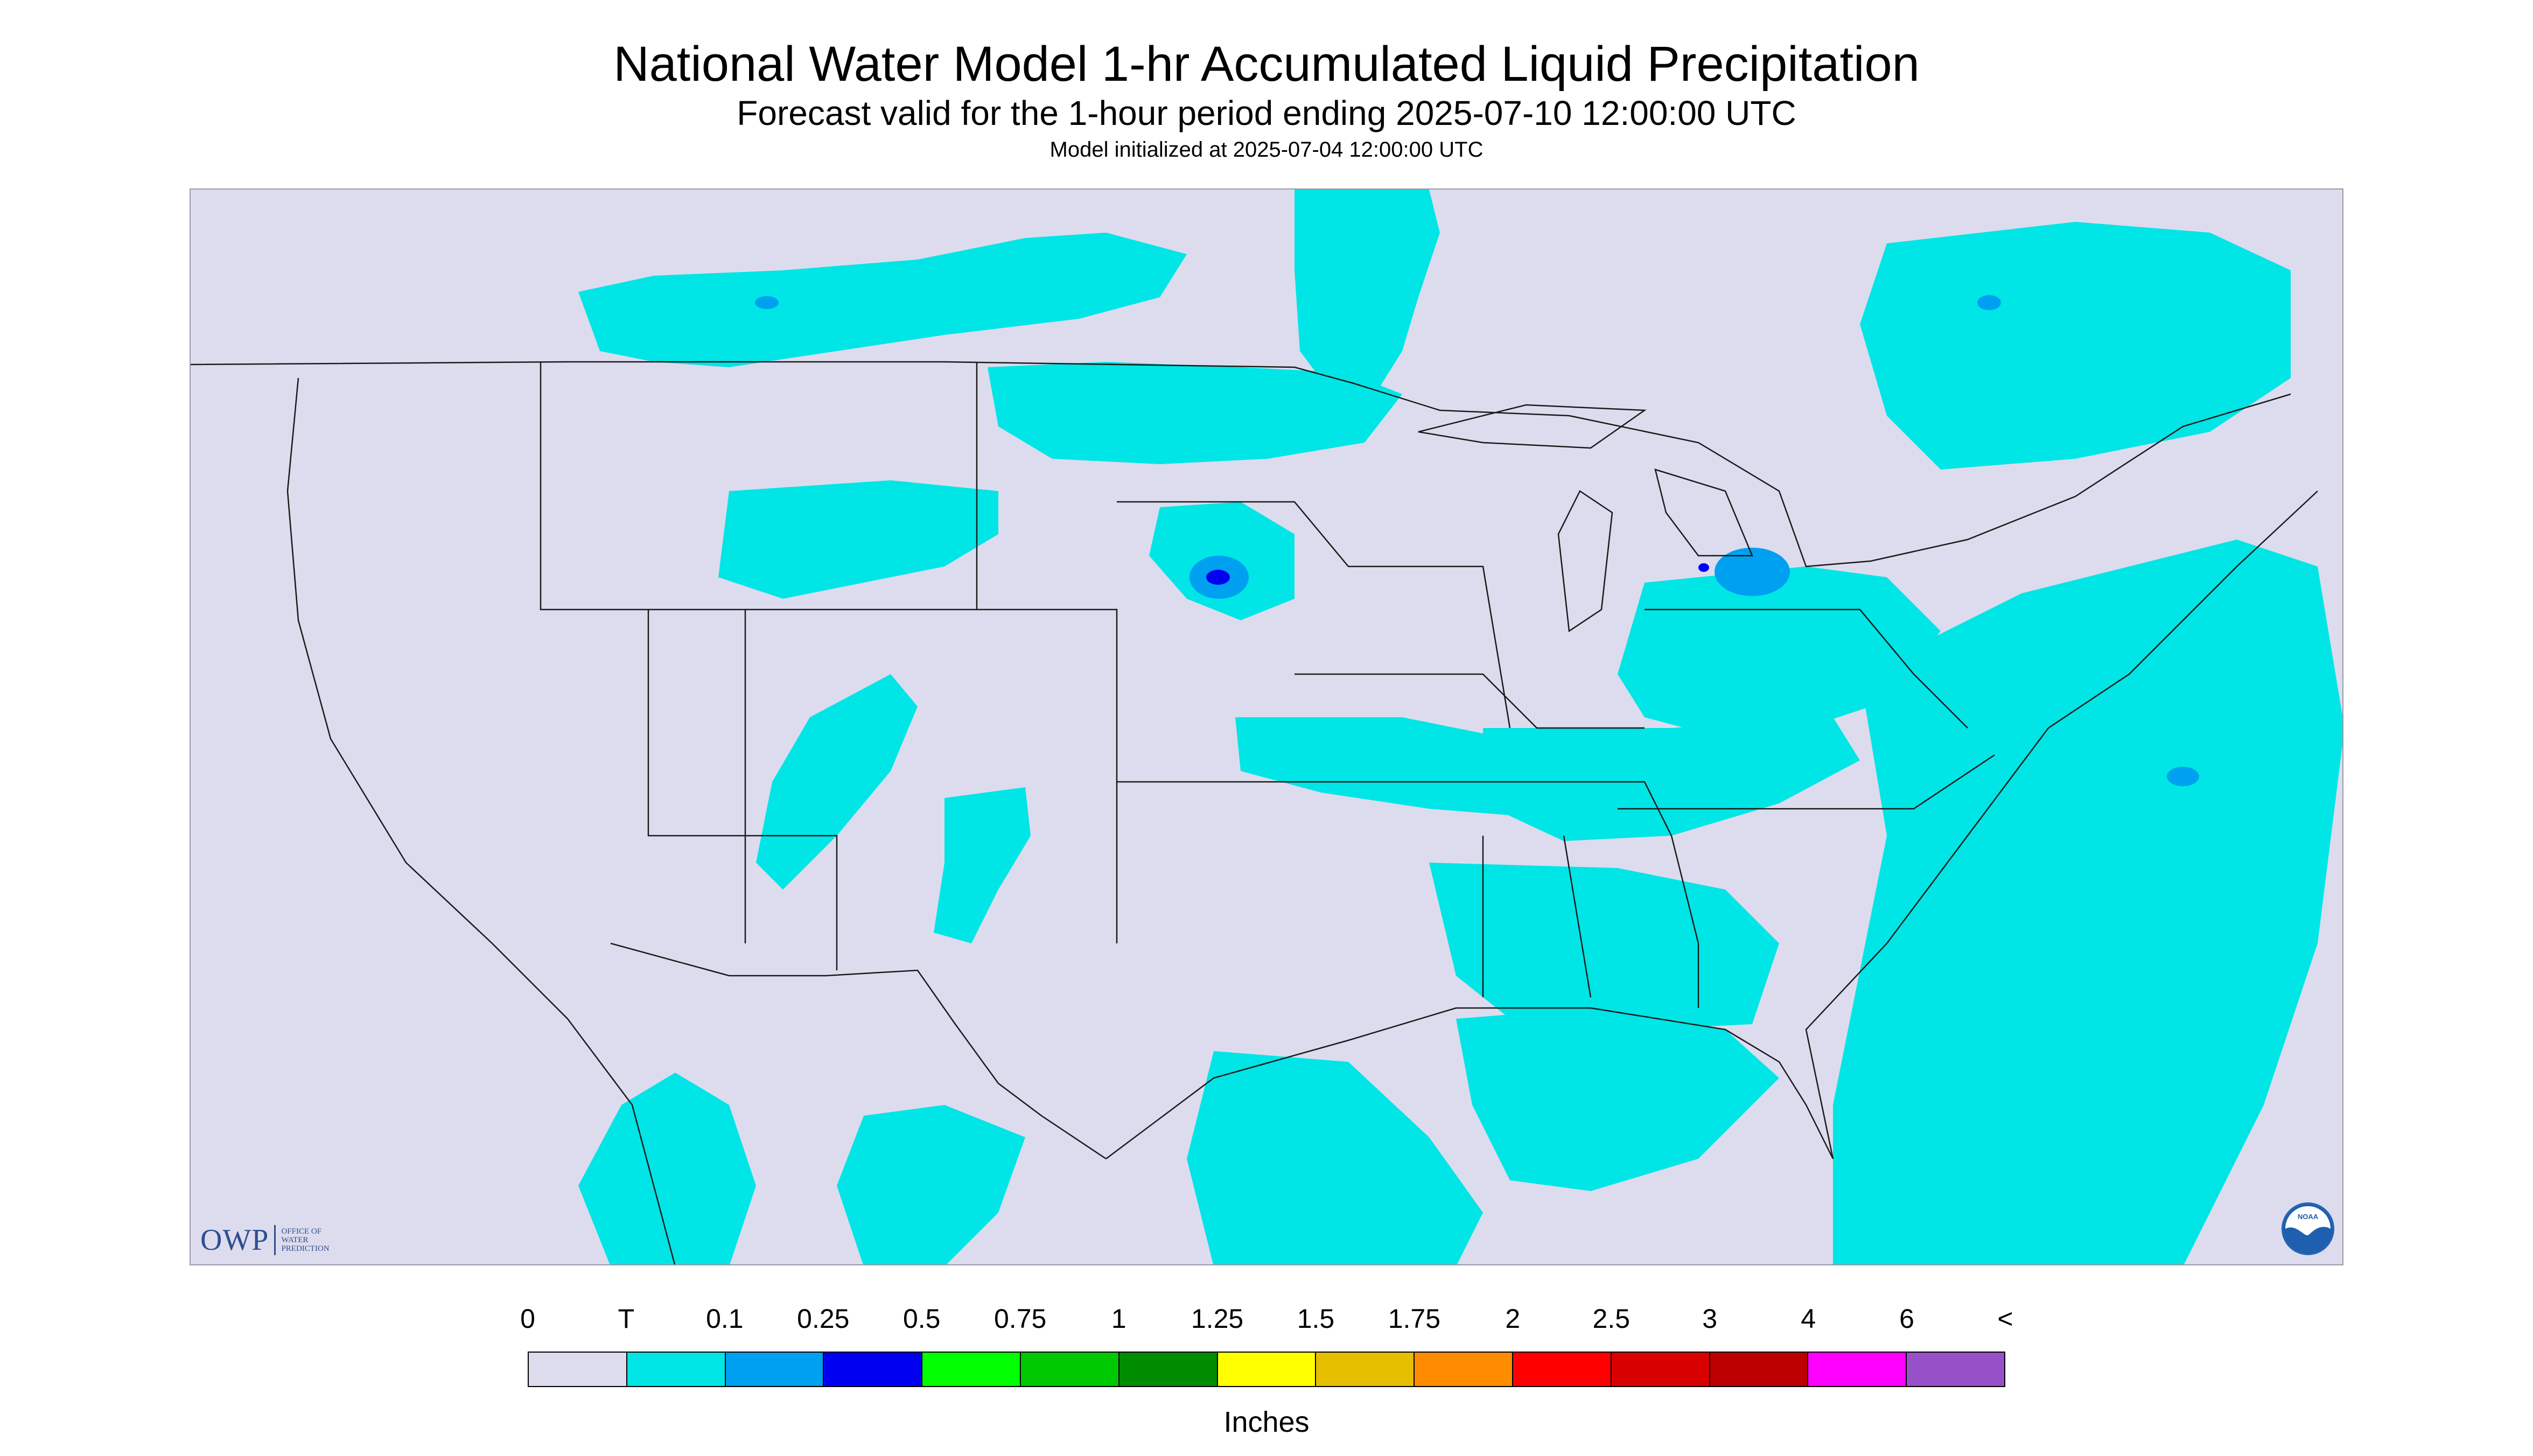 The image size is (2533, 1456). What do you see at coordinates (1585, 561) in the screenshot?
I see `lake-michigan` at bounding box center [1585, 561].